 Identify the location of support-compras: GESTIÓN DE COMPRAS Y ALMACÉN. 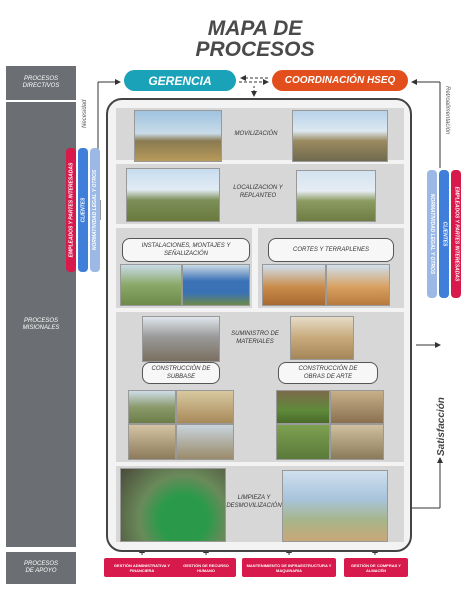
(376, 567).